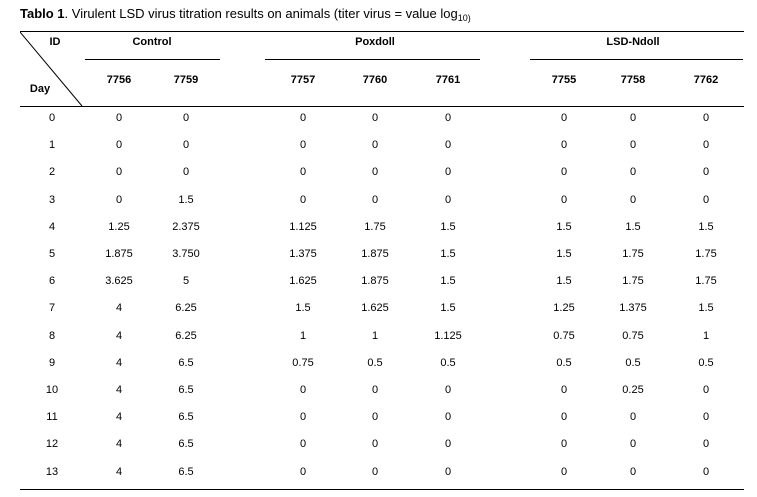 The height and width of the screenshot is (497, 757). I want to click on value-cell: 6.25, so click(186, 335).